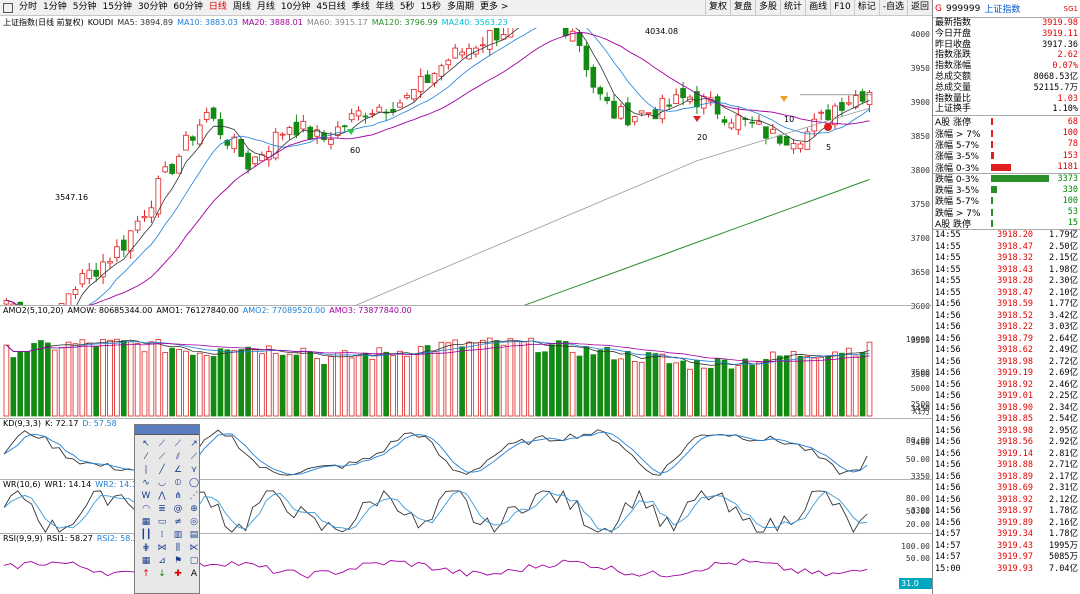 The height and width of the screenshot is (594, 1080). Describe the element at coordinates (167, 430) in the screenshot. I see `palette-titlebar` at that location.